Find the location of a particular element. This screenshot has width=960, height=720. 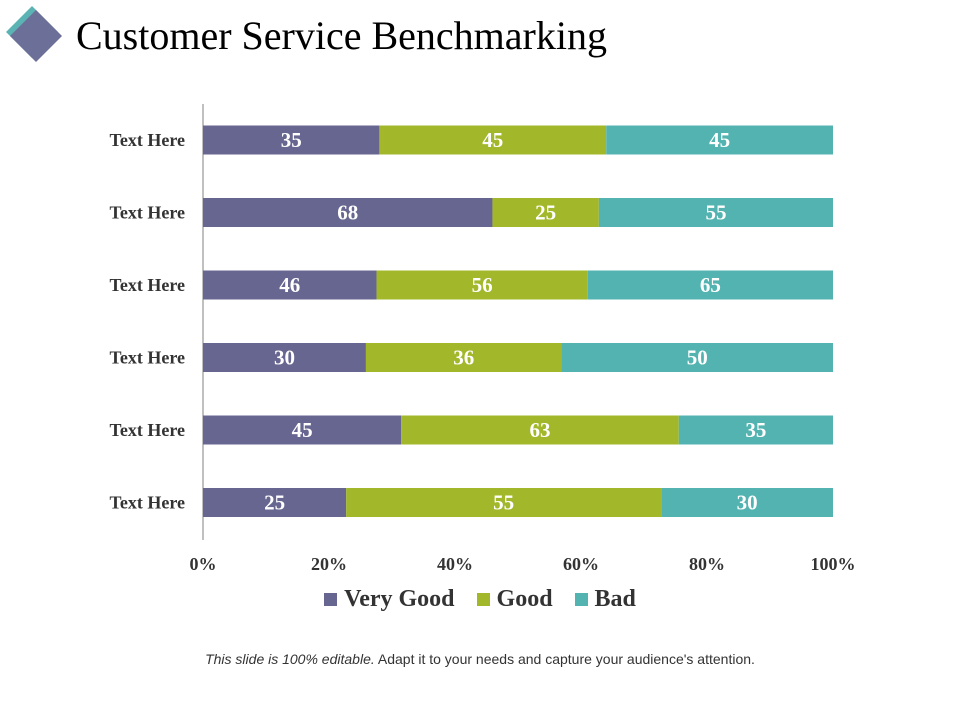

legend-label-bad: Bad is located at coordinates (615, 599).